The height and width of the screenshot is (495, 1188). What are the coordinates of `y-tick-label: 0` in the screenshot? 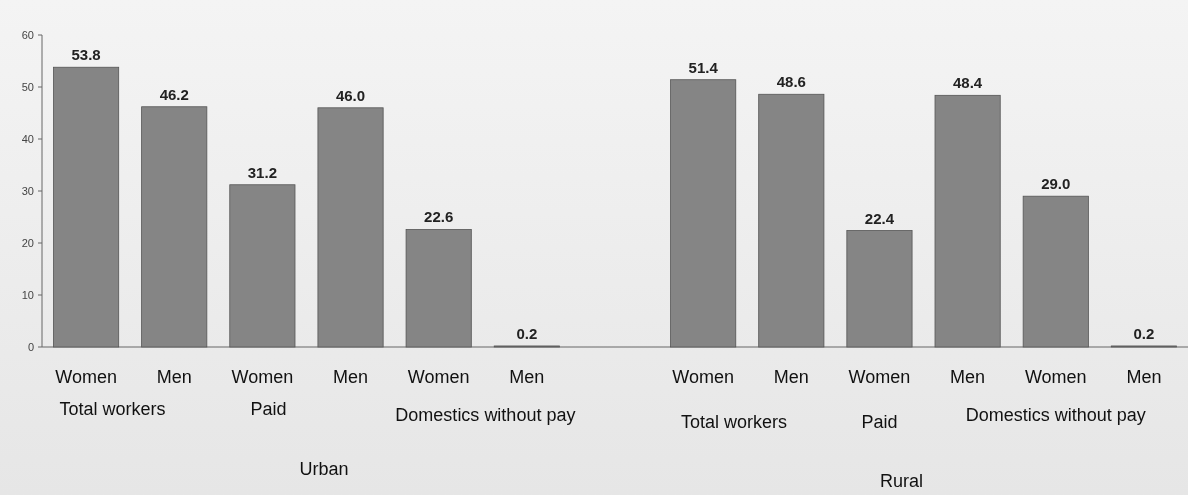 It's located at (30, 346).